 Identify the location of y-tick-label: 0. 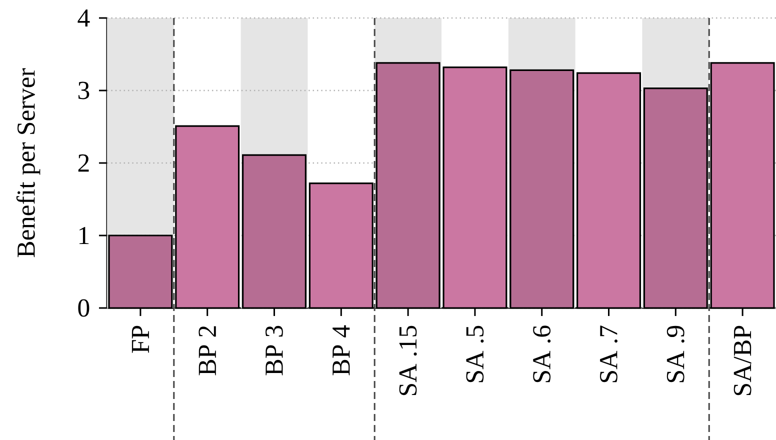
(84, 308).